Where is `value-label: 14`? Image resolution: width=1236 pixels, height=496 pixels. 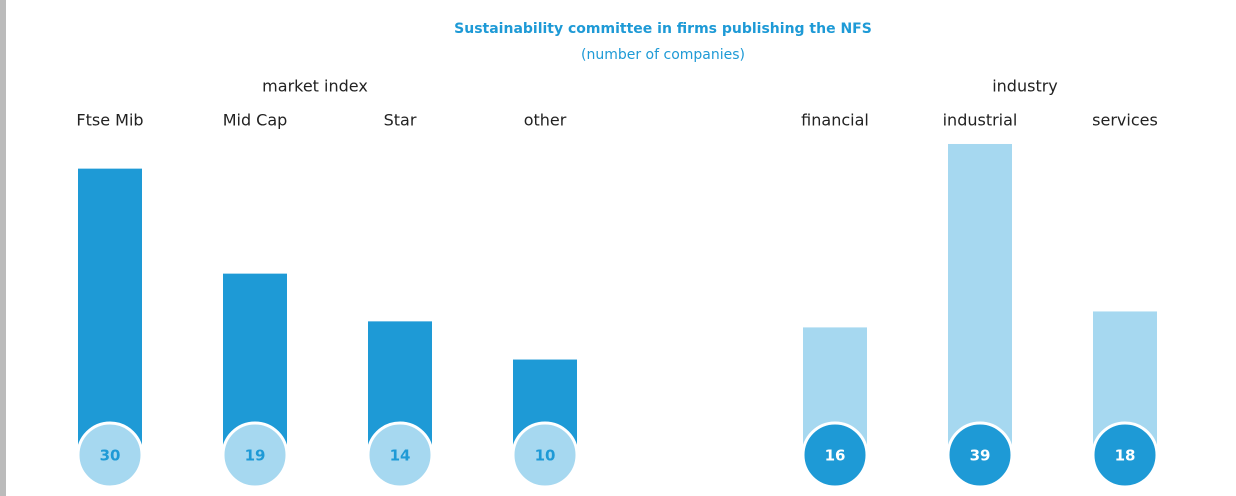 value-label: 14 is located at coordinates (400, 456).